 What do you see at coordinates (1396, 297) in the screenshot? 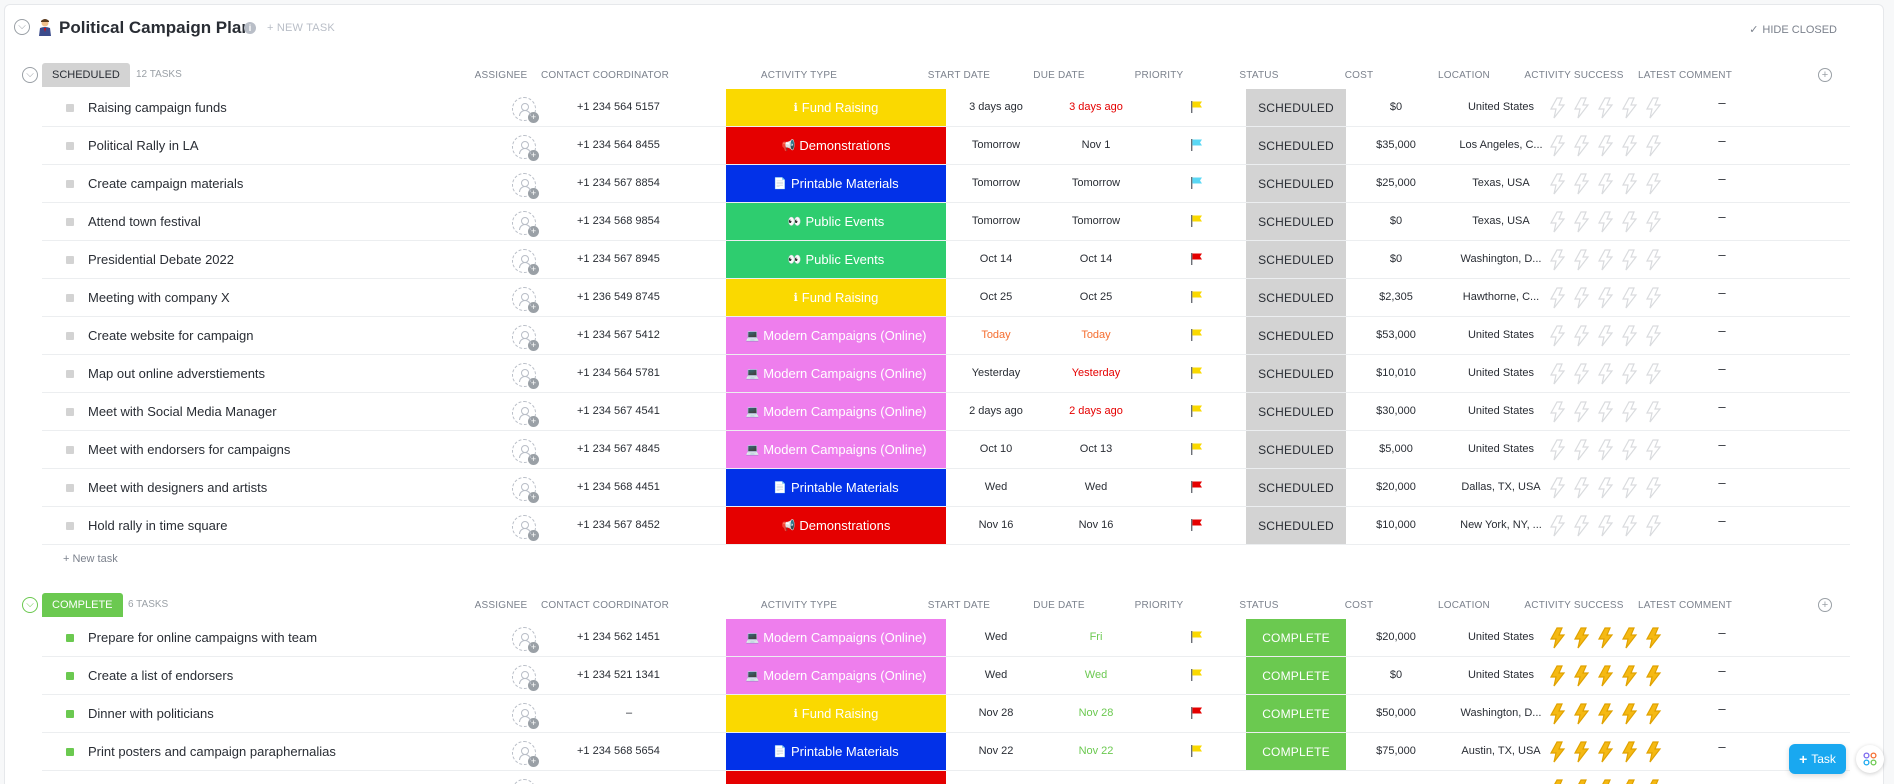
I see `cost-value: $2,305` at bounding box center [1396, 297].